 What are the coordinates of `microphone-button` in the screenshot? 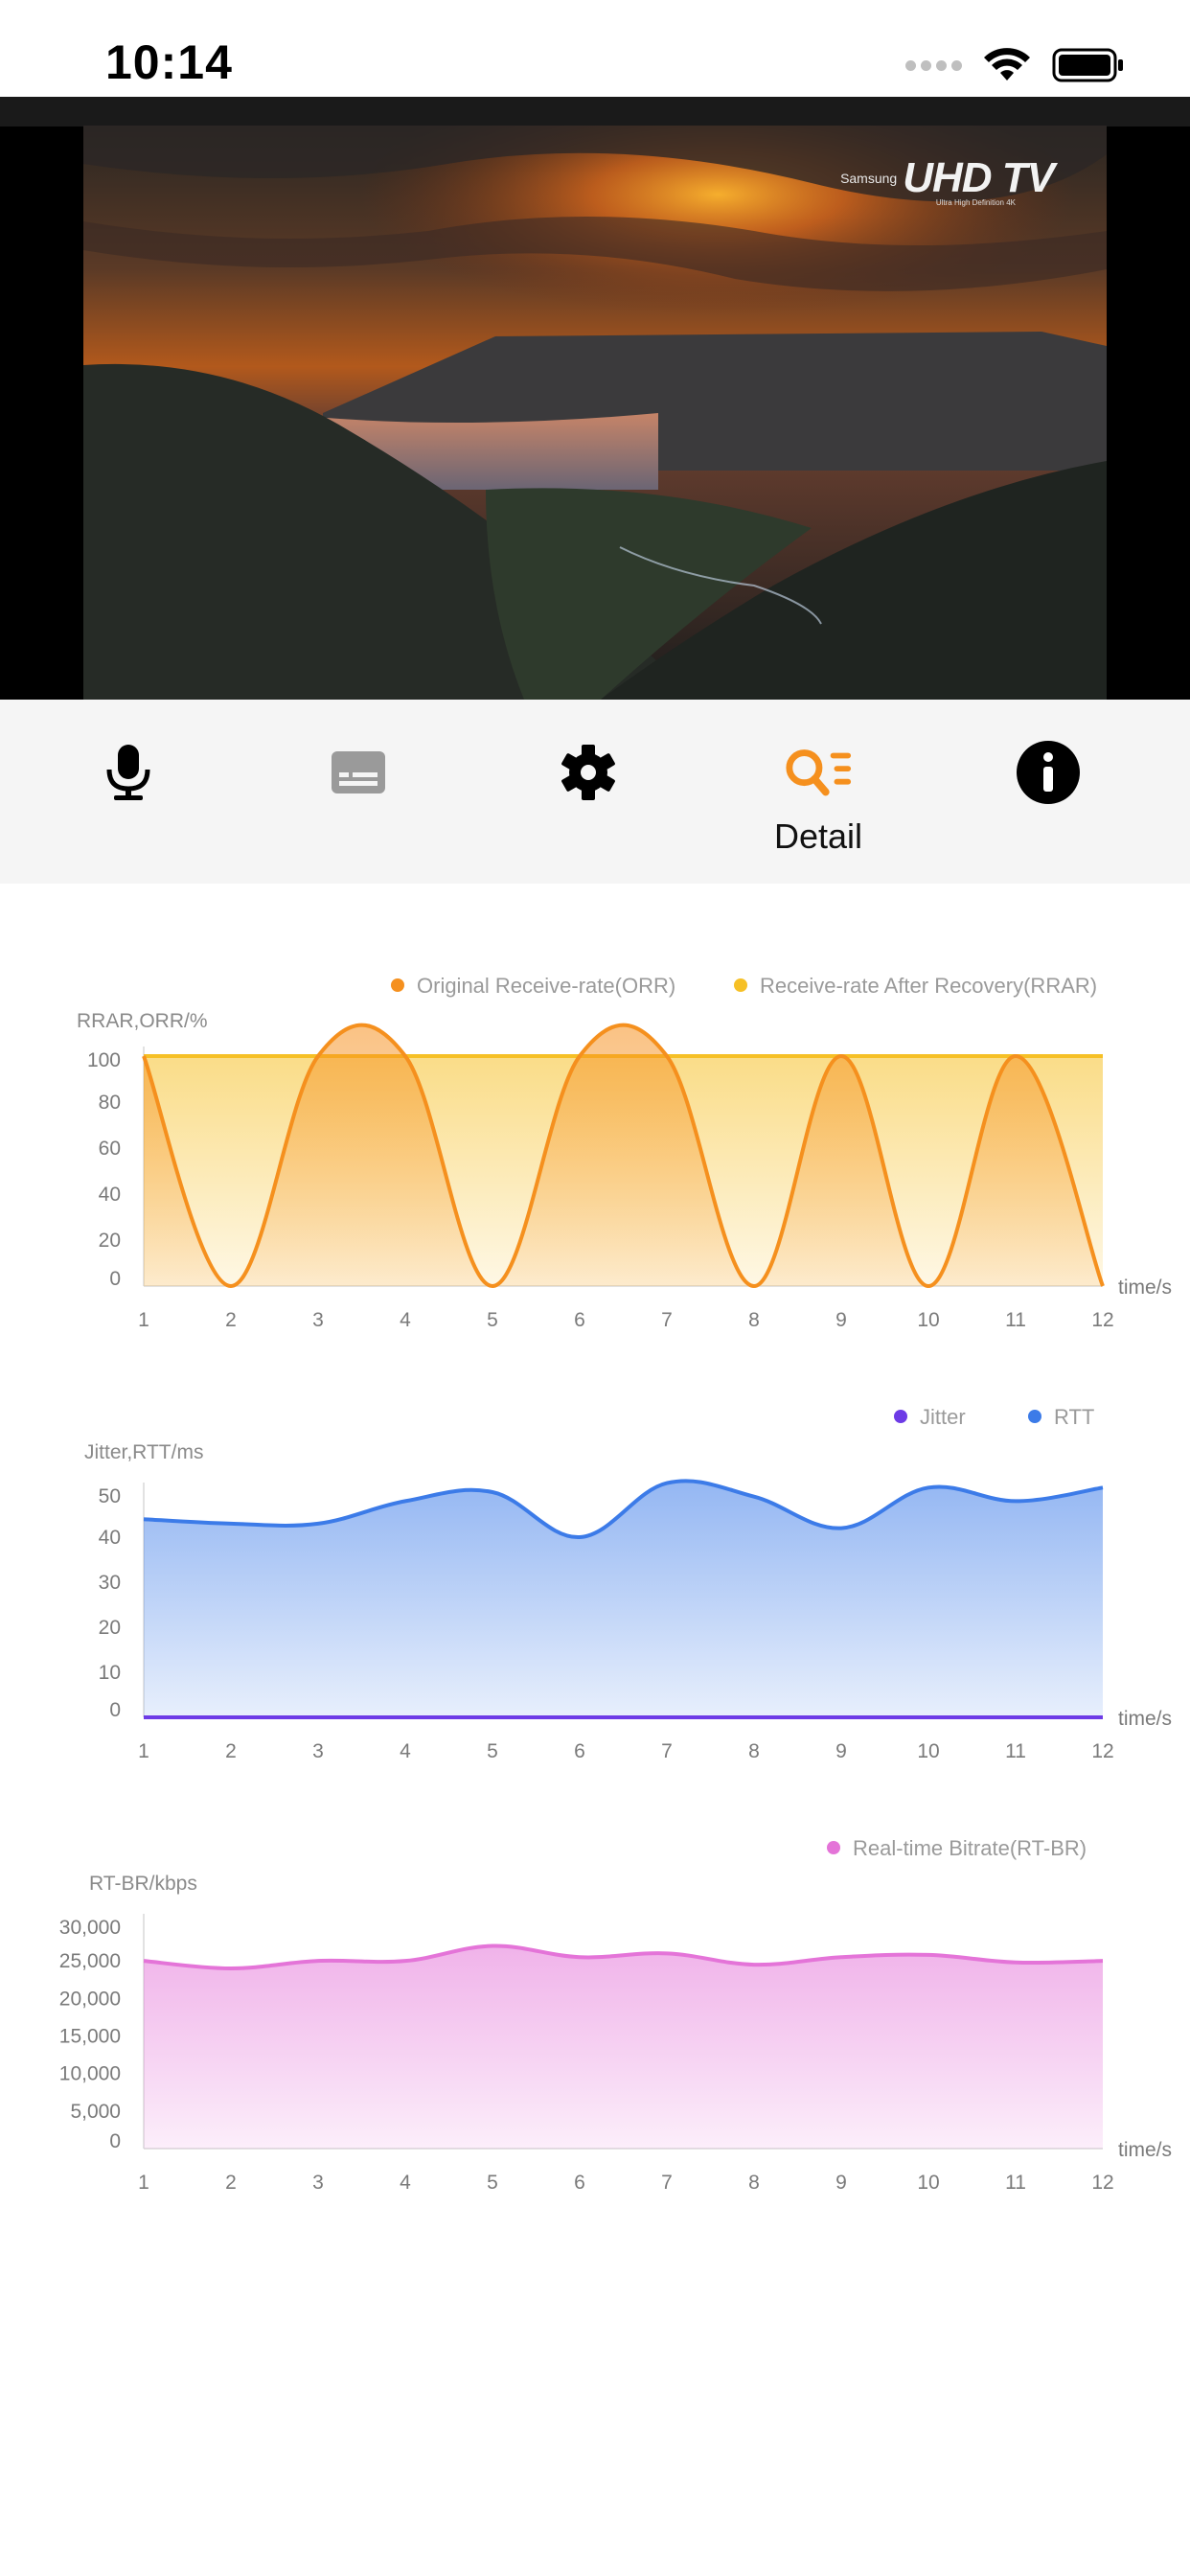 It's located at (128, 792).